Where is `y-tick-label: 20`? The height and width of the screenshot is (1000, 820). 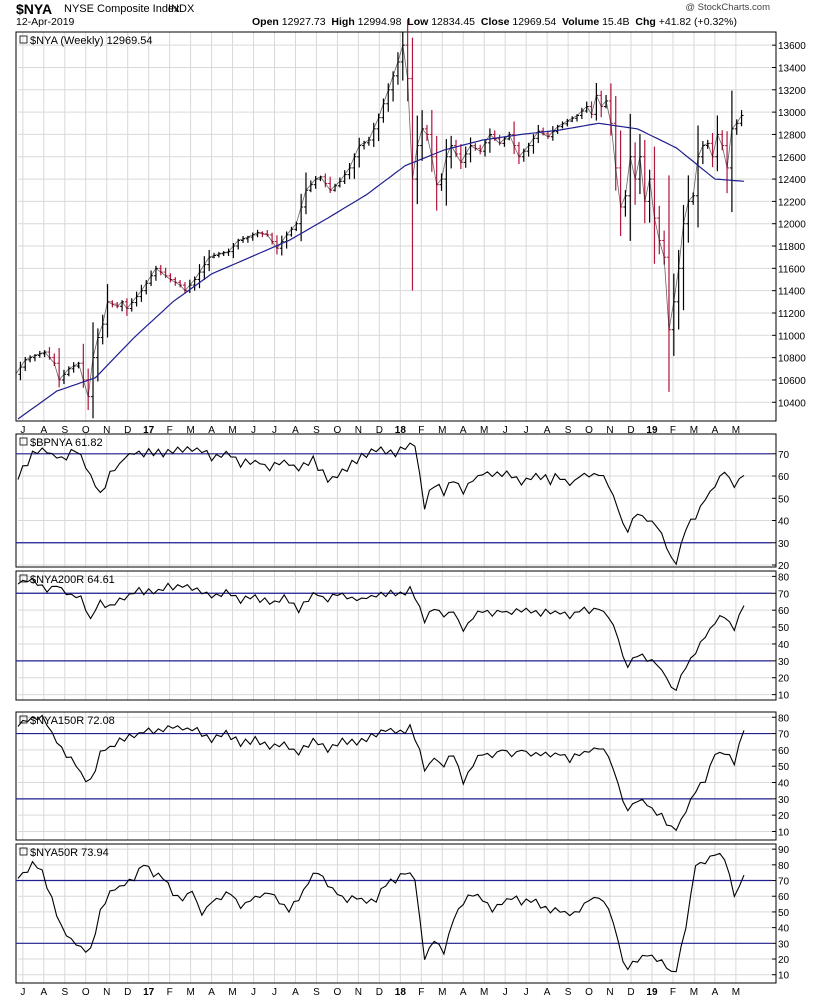 y-tick-label: 20 is located at coordinates (784, 960).